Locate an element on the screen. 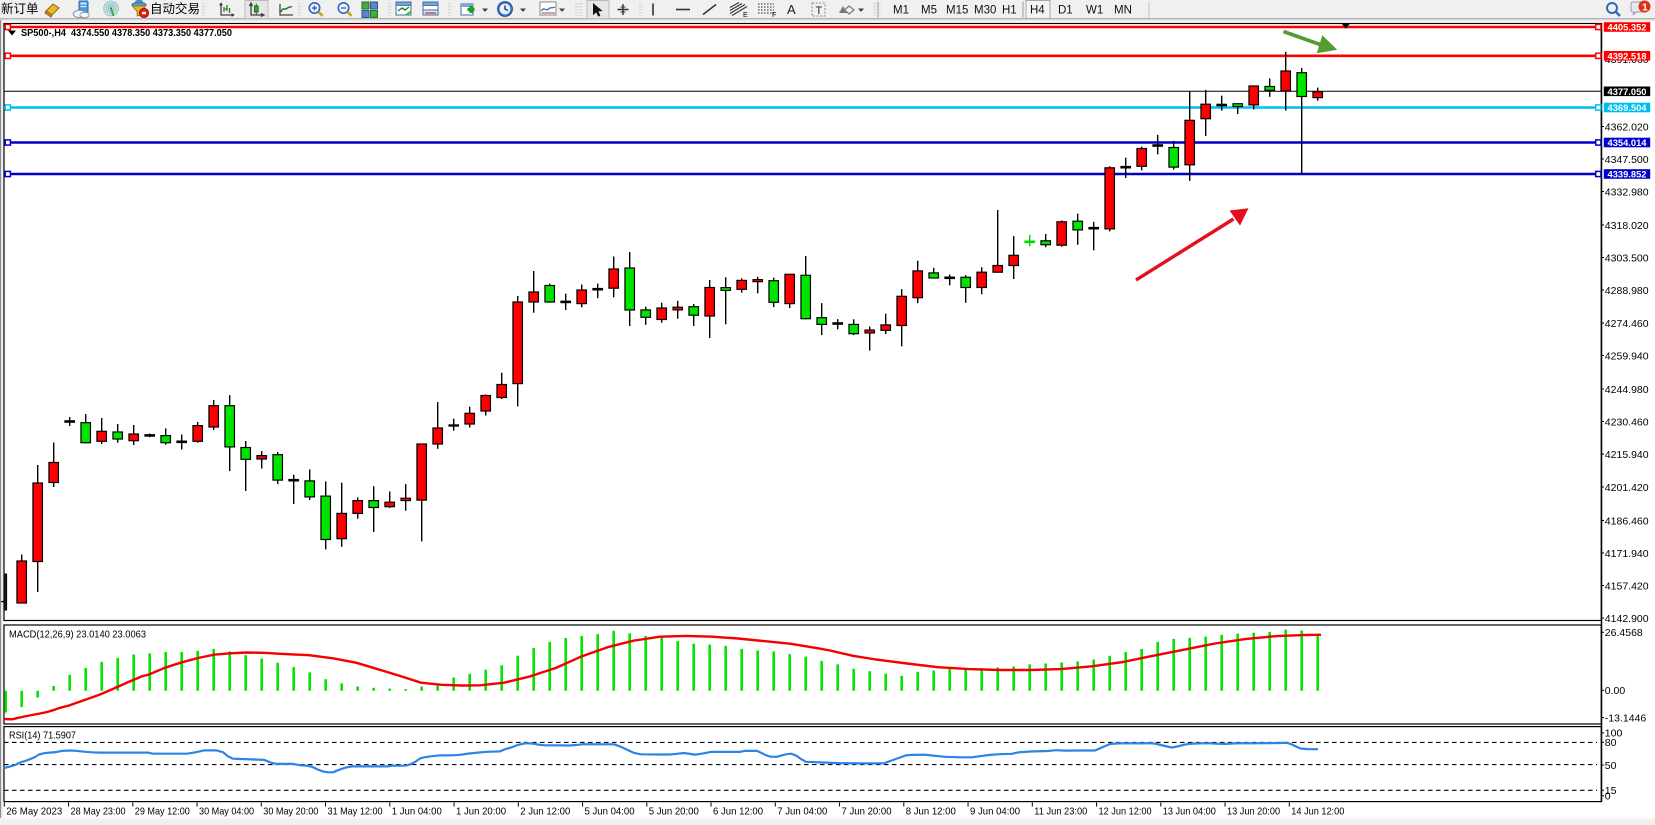 The image size is (1655, 825). svg-text: 4339.852 is located at coordinates (1627, 175).